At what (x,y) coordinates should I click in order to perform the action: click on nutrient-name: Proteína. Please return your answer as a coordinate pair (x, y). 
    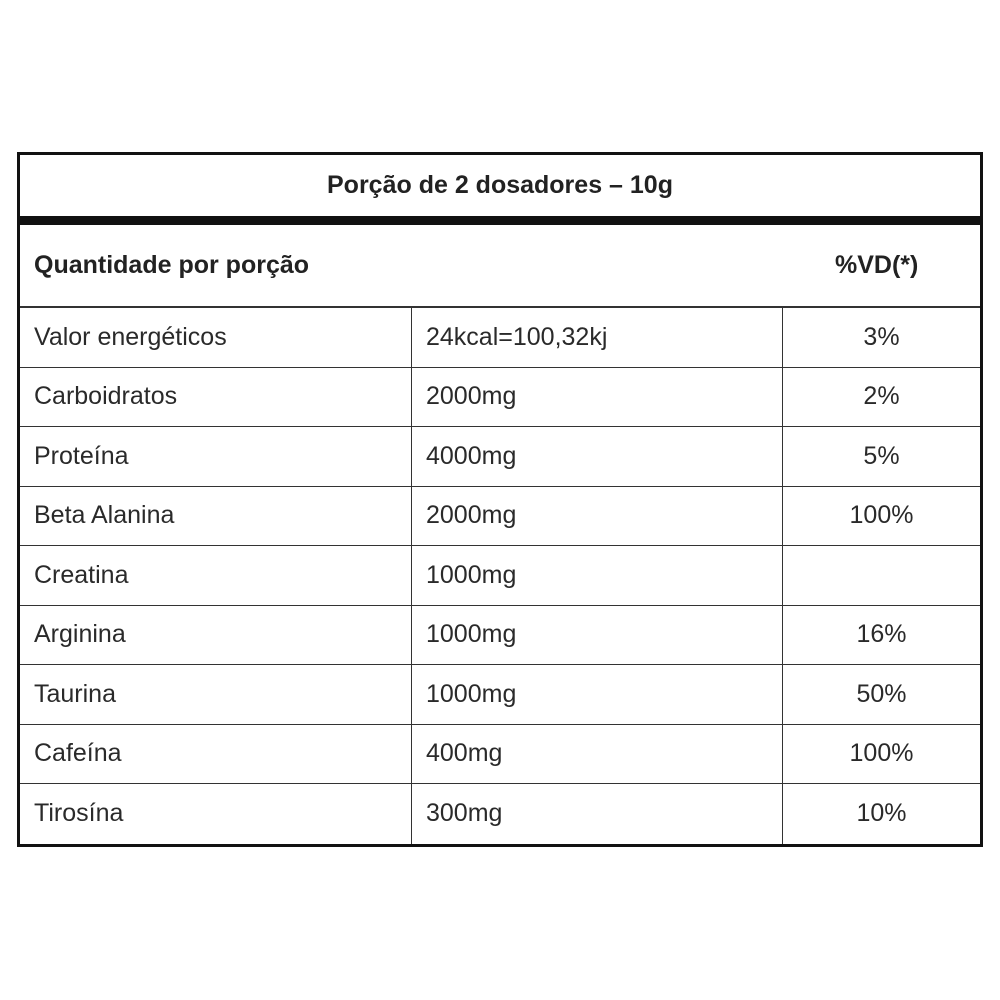
    Looking at the image, I should click on (216, 456).